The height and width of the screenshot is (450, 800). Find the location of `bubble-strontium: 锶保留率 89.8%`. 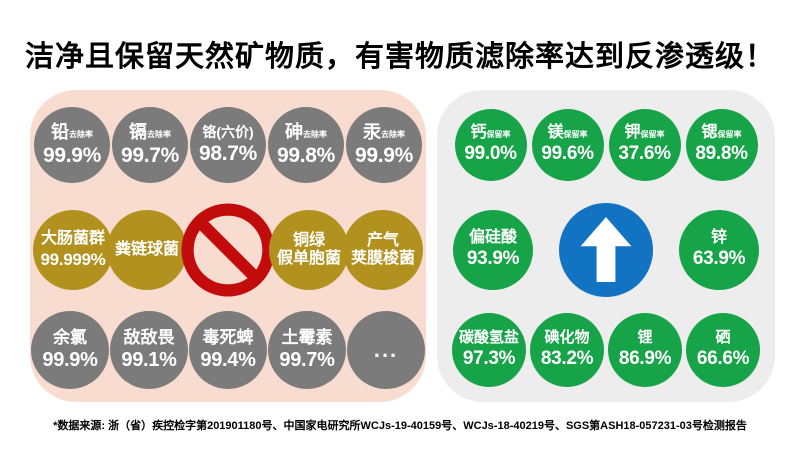

bubble-strontium: 锶保留率 89.8% is located at coordinates (721, 145).